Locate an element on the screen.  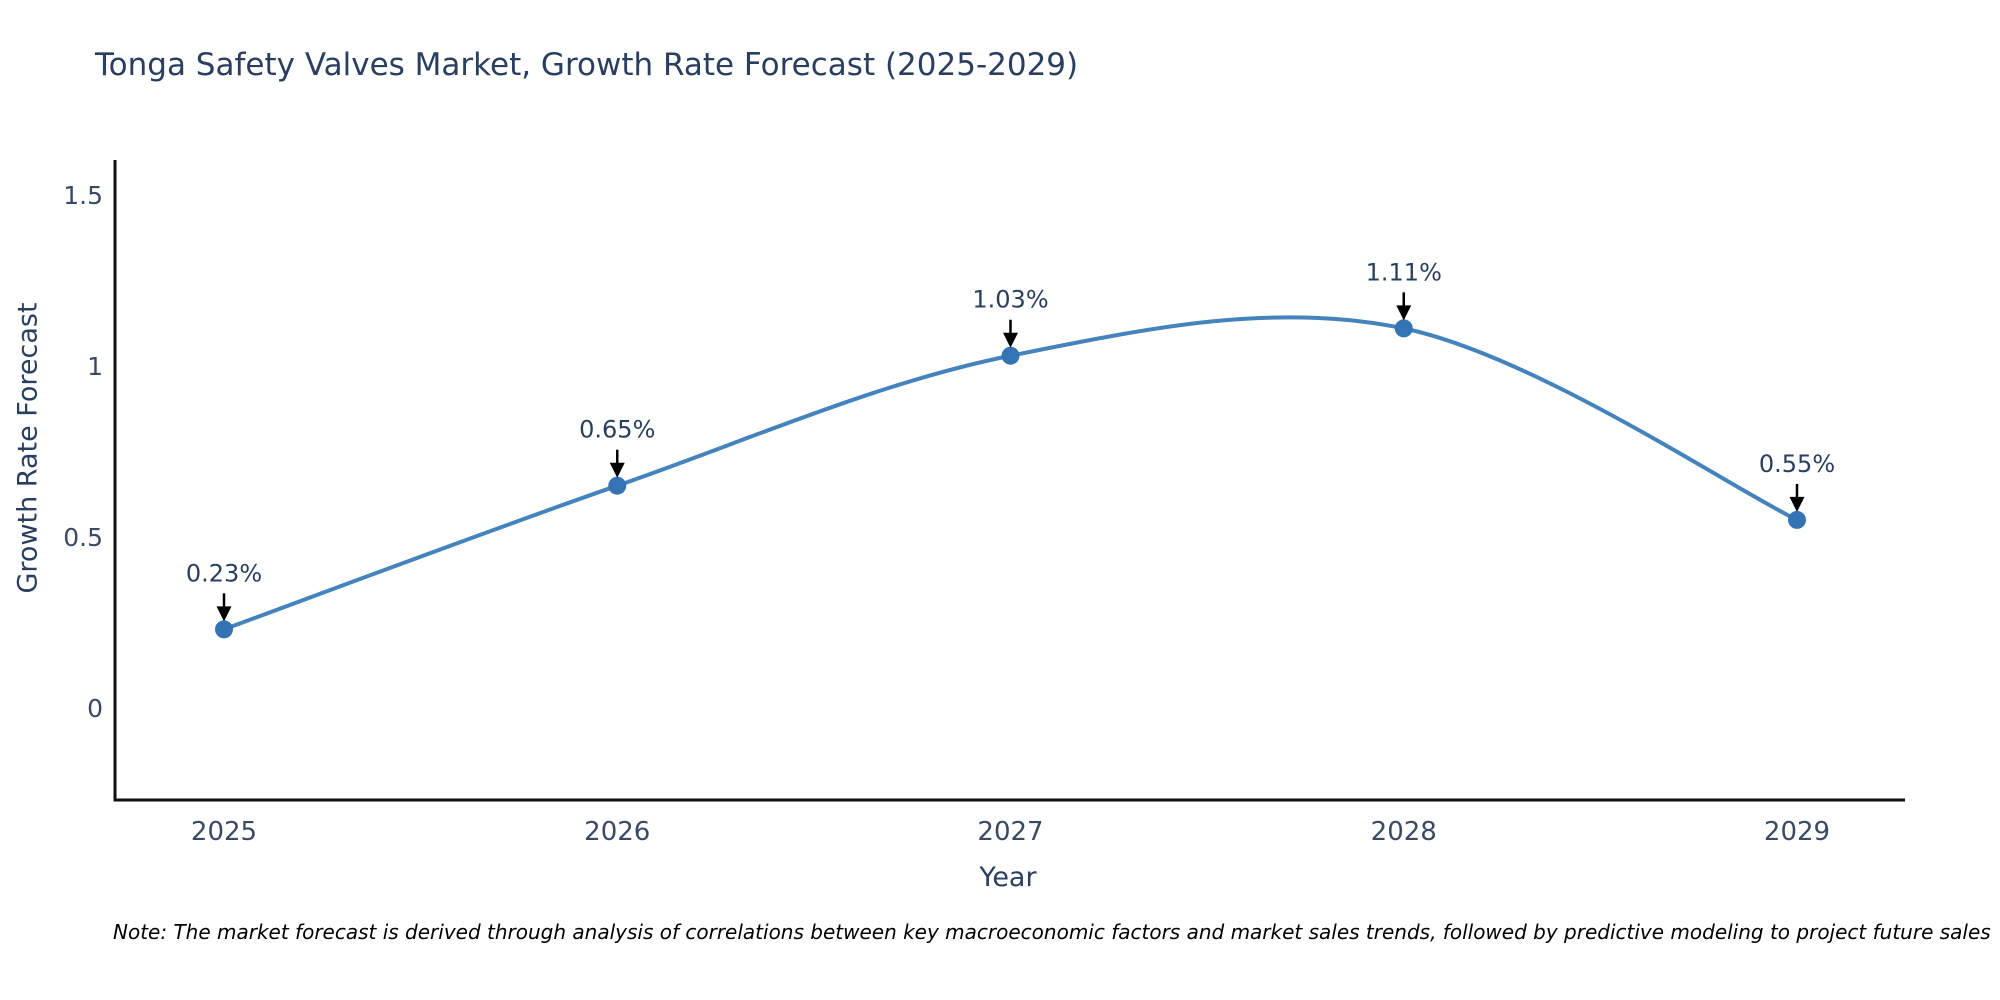
y-tick-label: 1 is located at coordinates (95, 366).